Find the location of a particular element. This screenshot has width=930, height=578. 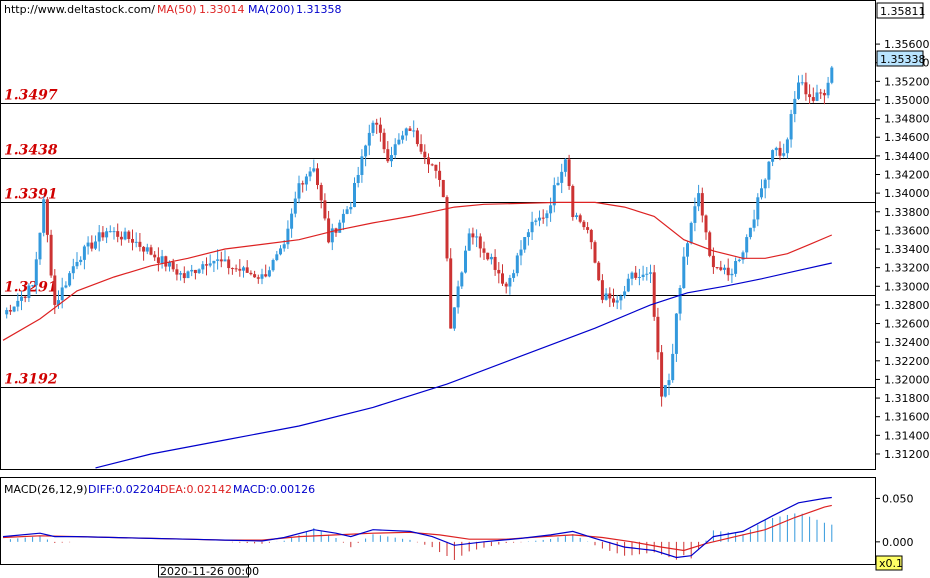

price-tick-label: 1.34600 is located at coordinates (907, 137).